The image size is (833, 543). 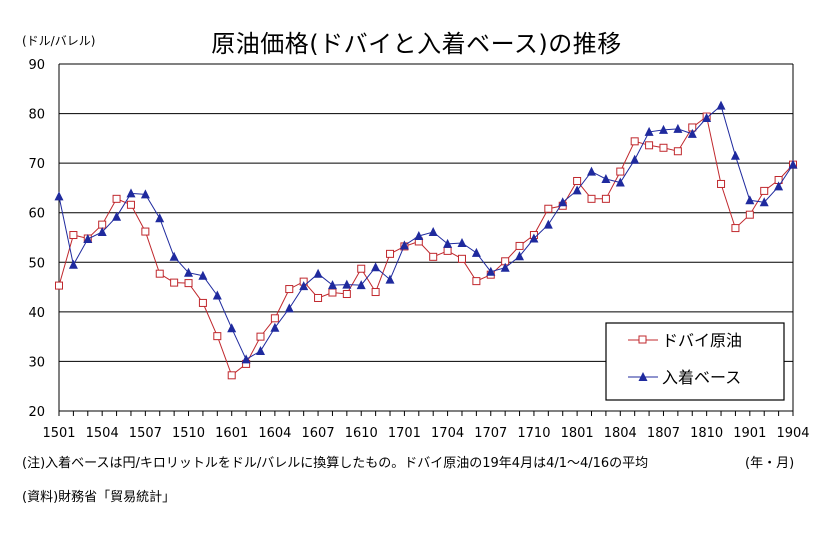 I want to click on y-tick-label: 70, so click(x=36, y=164).